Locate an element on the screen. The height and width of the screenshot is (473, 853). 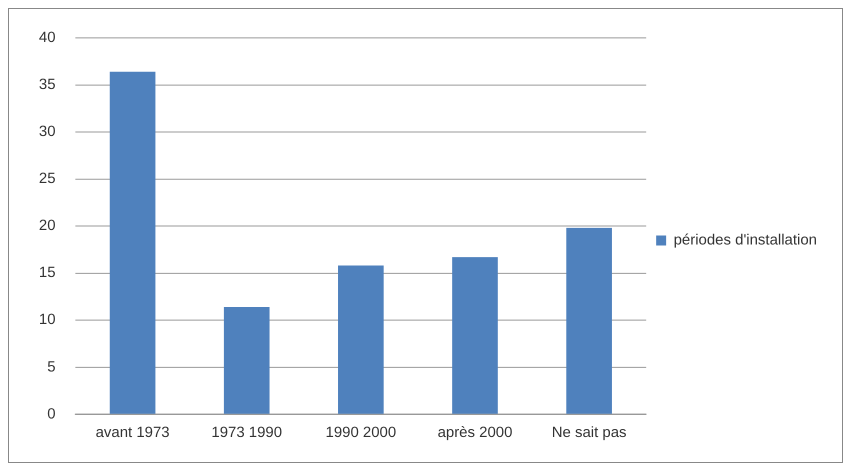
x-tick-label: après 2000 is located at coordinates (475, 433).